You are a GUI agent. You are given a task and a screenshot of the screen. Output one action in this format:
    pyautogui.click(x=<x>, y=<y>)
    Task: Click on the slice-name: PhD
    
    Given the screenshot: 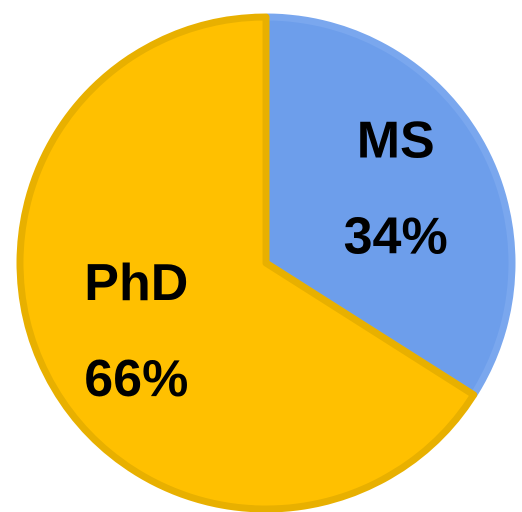 What is the action you would take?
    pyautogui.click(x=136, y=283)
    